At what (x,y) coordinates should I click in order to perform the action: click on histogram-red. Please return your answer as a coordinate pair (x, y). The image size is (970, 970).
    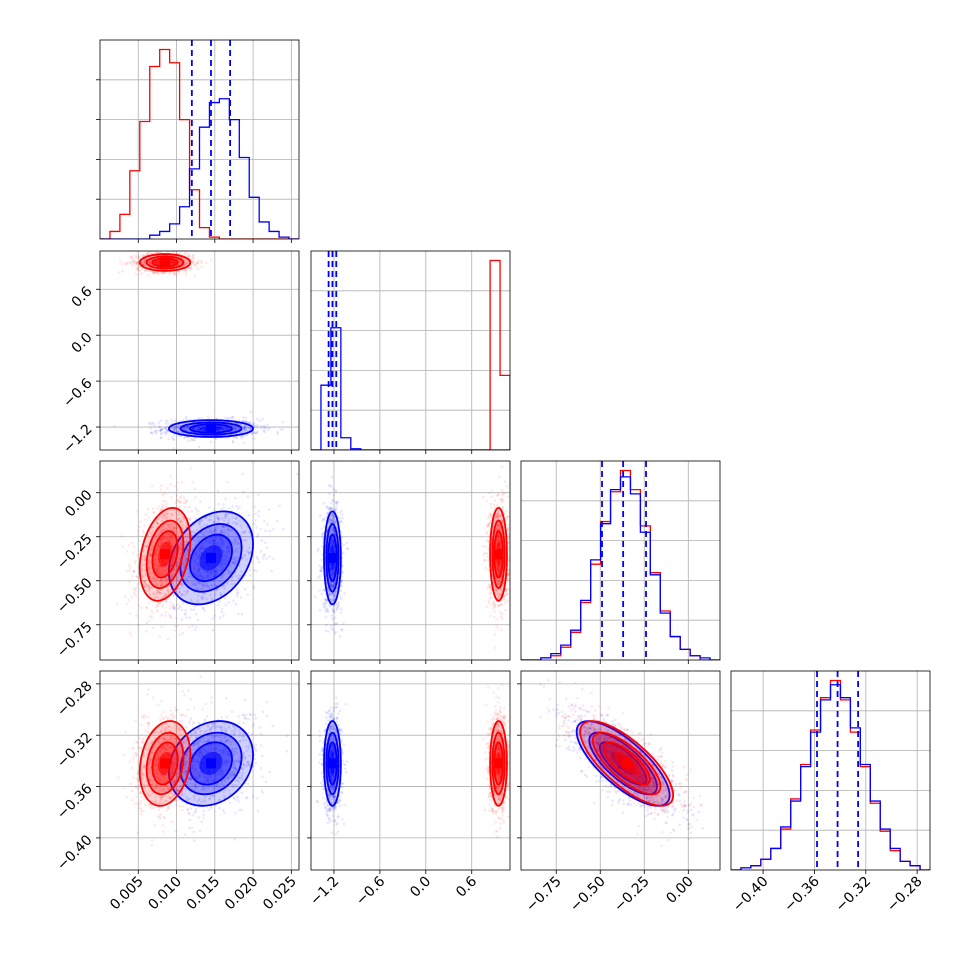
    Looking at the image, I should click on (830, 774).